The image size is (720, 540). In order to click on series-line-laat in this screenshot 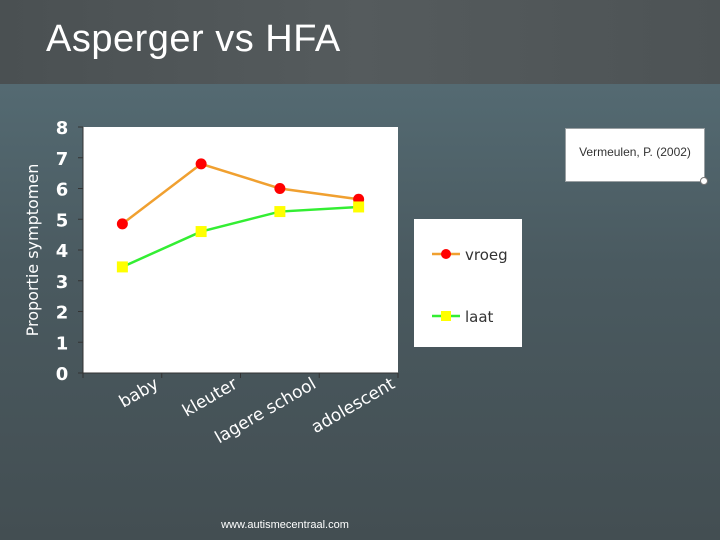, I will do `click(240, 237)`.